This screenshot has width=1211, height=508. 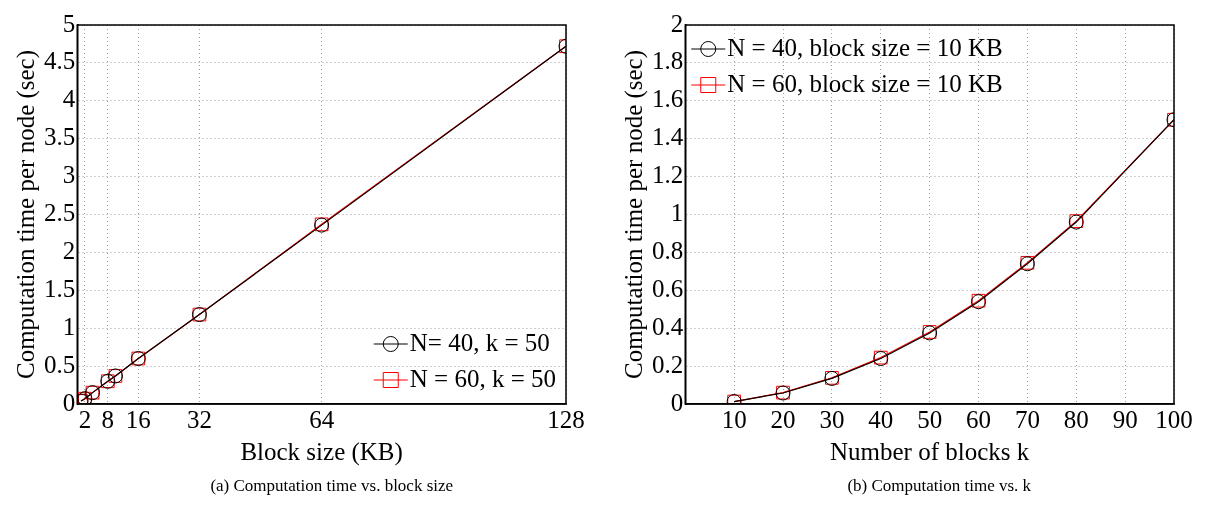 What do you see at coordinates (69, 175) in the screenshot?
I see `y-tick-label: 3` at bounding box center [69, 175].